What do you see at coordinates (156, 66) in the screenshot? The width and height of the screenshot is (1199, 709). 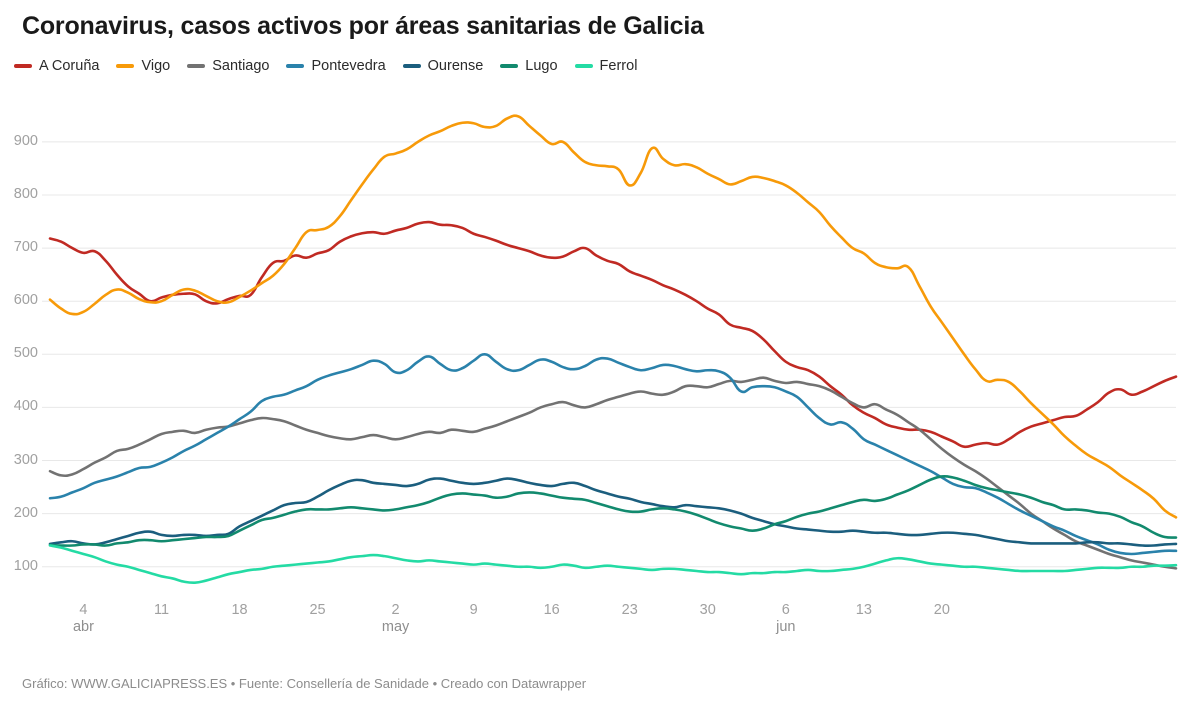 I see `legend-label: Vigo` at bounding box center [156, 66].